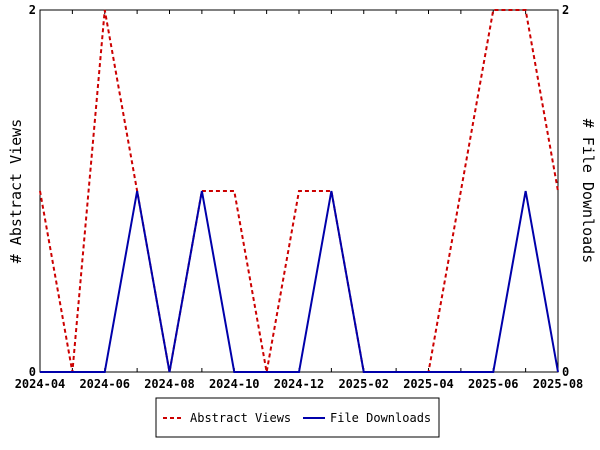  I want to click on x-tick-label: 2024-04, so click(40, 384).